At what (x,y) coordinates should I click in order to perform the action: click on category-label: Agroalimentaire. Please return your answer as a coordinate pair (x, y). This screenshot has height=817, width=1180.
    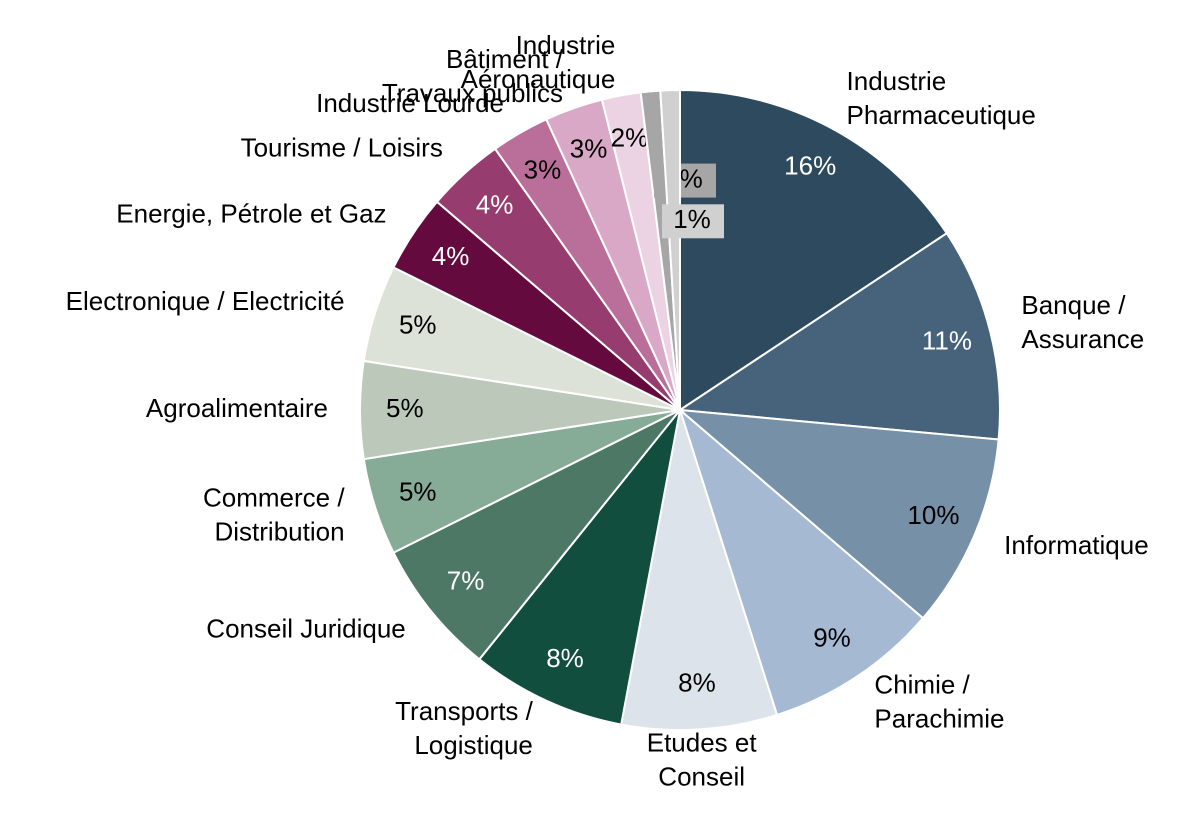
    Looking at the image, I should click on (237, 408).